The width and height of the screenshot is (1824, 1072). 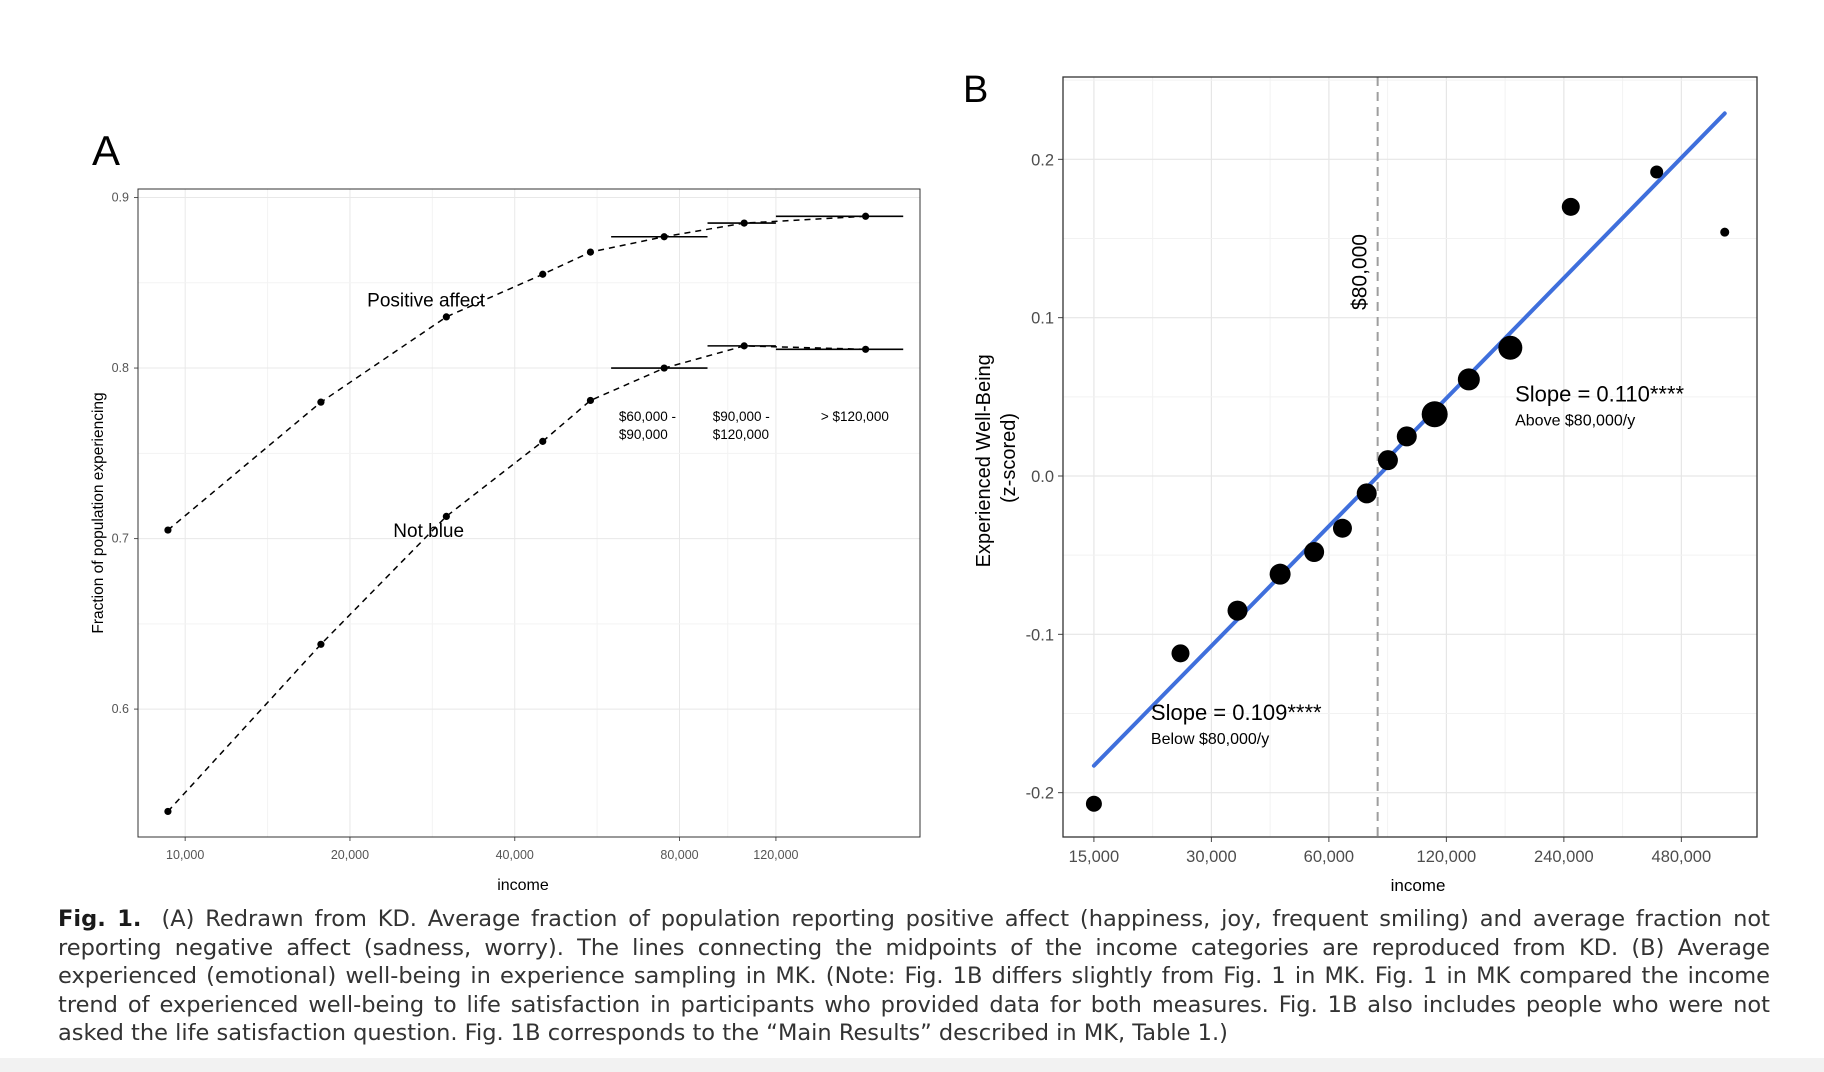 What do you see at coordinates (1042, 477) in the screenshot?
I see `panel-b-y-tick-label: 0.0` at bounding box center [1042, 477].